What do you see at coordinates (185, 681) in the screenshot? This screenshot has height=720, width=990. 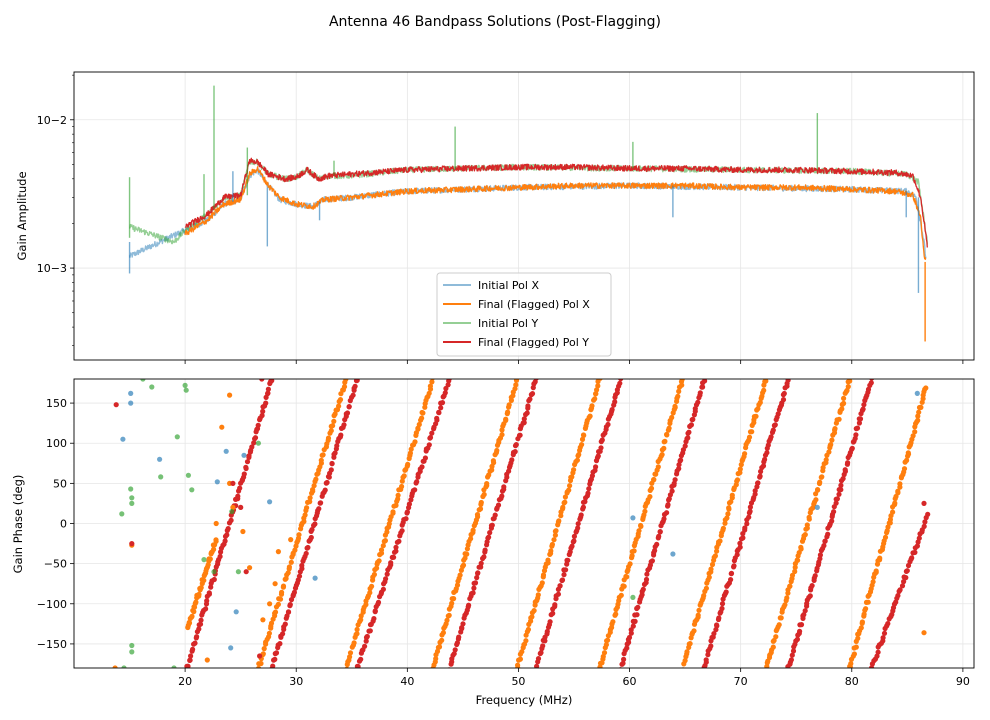 I see `x-tick-label-20: 20` at bounding box center [185, 681].